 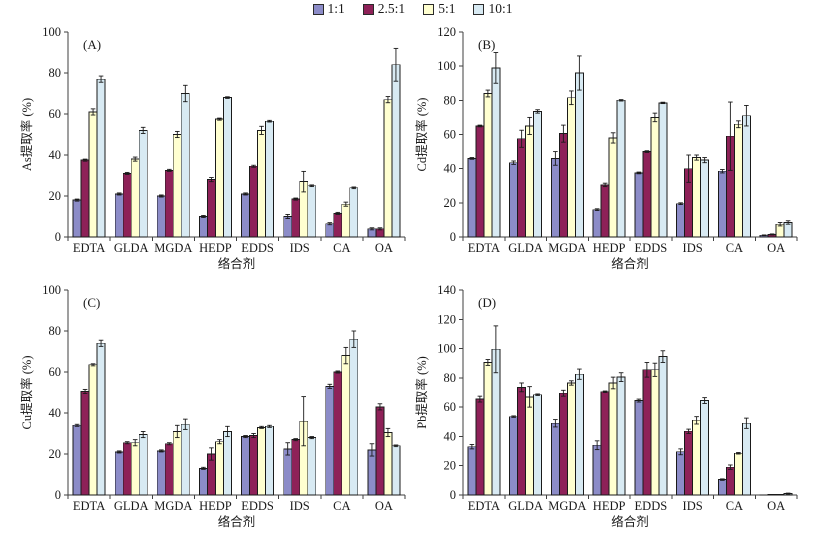 I want to click on panel-tag: (C), so click(x=91, y=302).